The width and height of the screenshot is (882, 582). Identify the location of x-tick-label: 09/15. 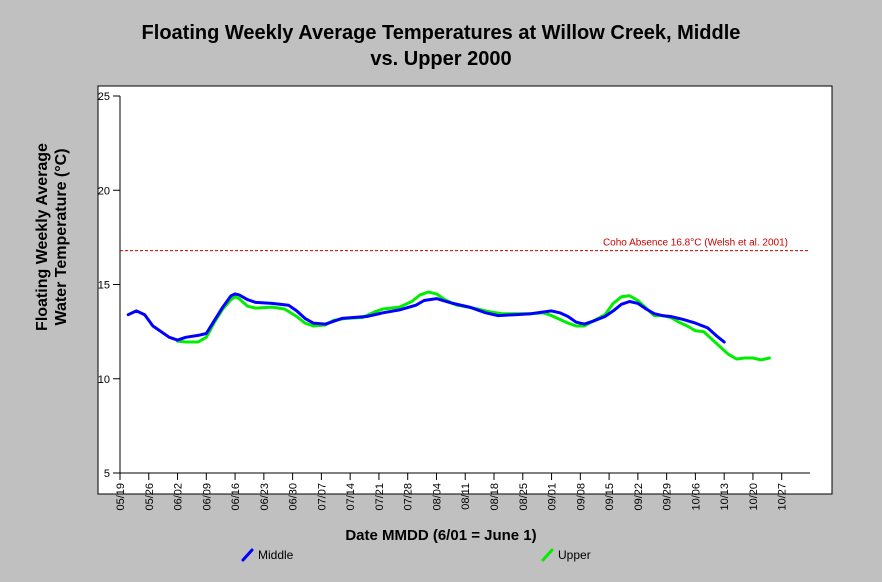
(610, 497).